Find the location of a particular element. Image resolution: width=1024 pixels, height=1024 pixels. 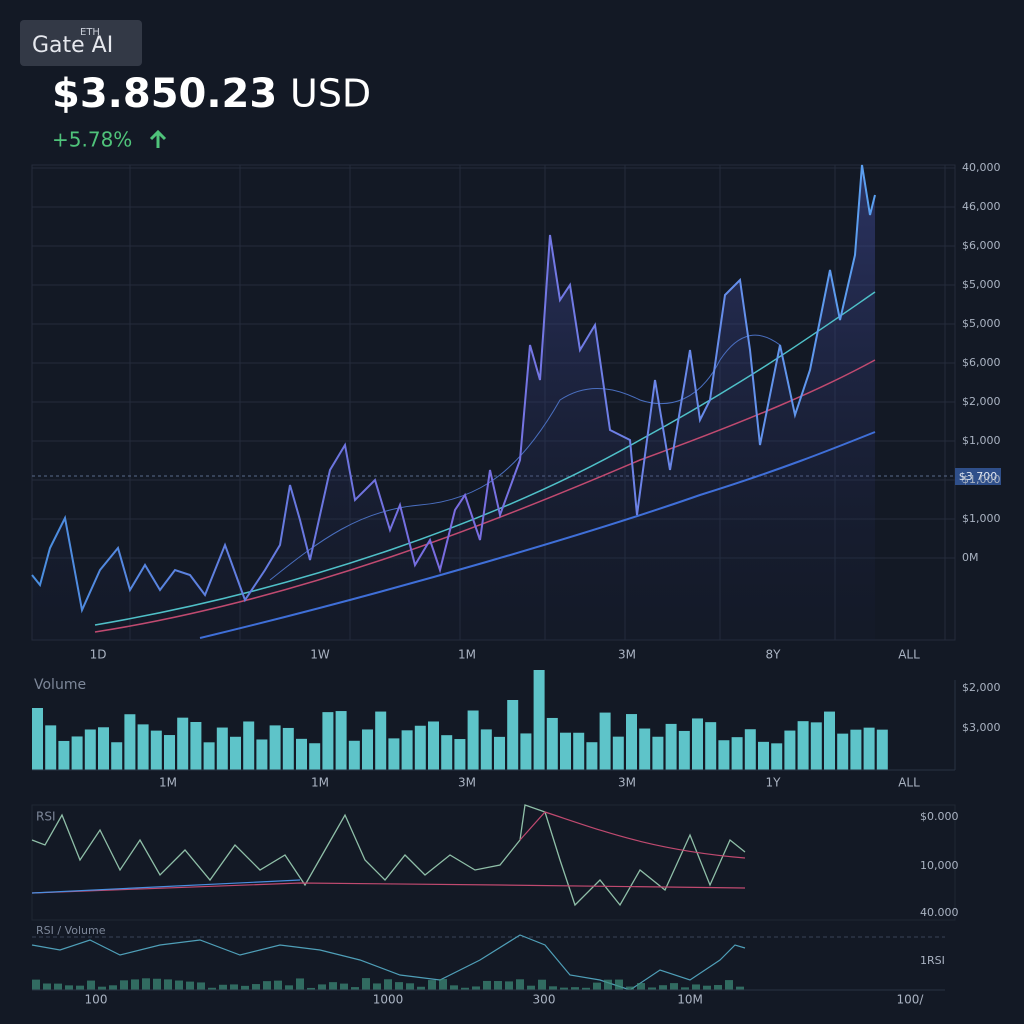

y-axis-label: 40,000 is located at coordinates (981, 167).